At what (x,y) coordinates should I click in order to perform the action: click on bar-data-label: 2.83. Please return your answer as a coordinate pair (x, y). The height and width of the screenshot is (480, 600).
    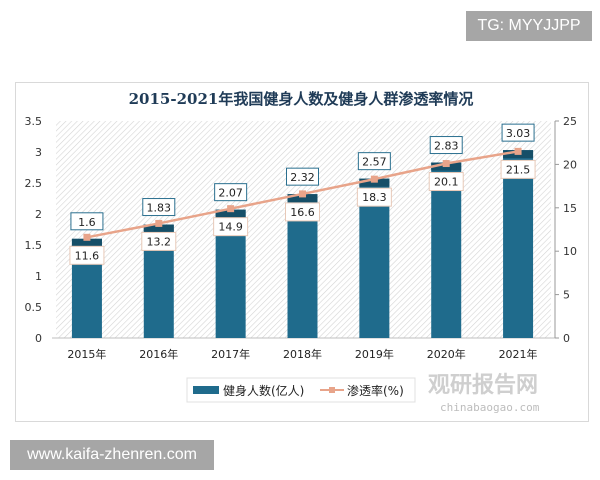
    Looking at the image, I should click on (446, 146).